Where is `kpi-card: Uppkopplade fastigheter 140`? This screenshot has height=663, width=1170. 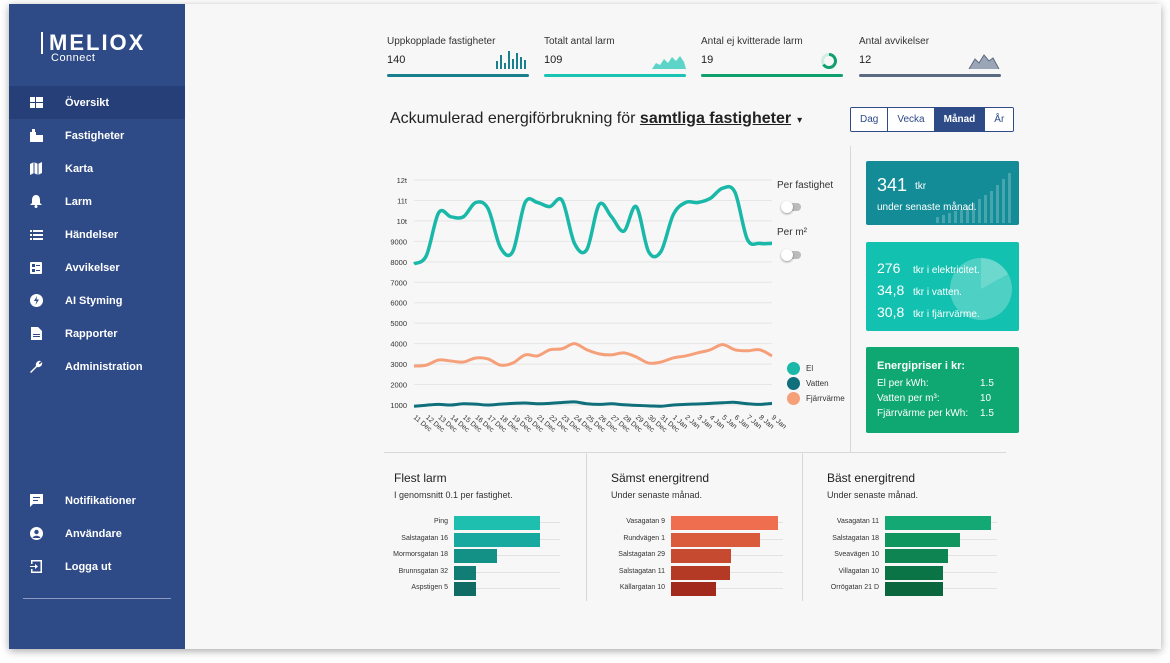
kpi-card: Uppkopplade fastigheter 140 is located at coordinates (458, 58).